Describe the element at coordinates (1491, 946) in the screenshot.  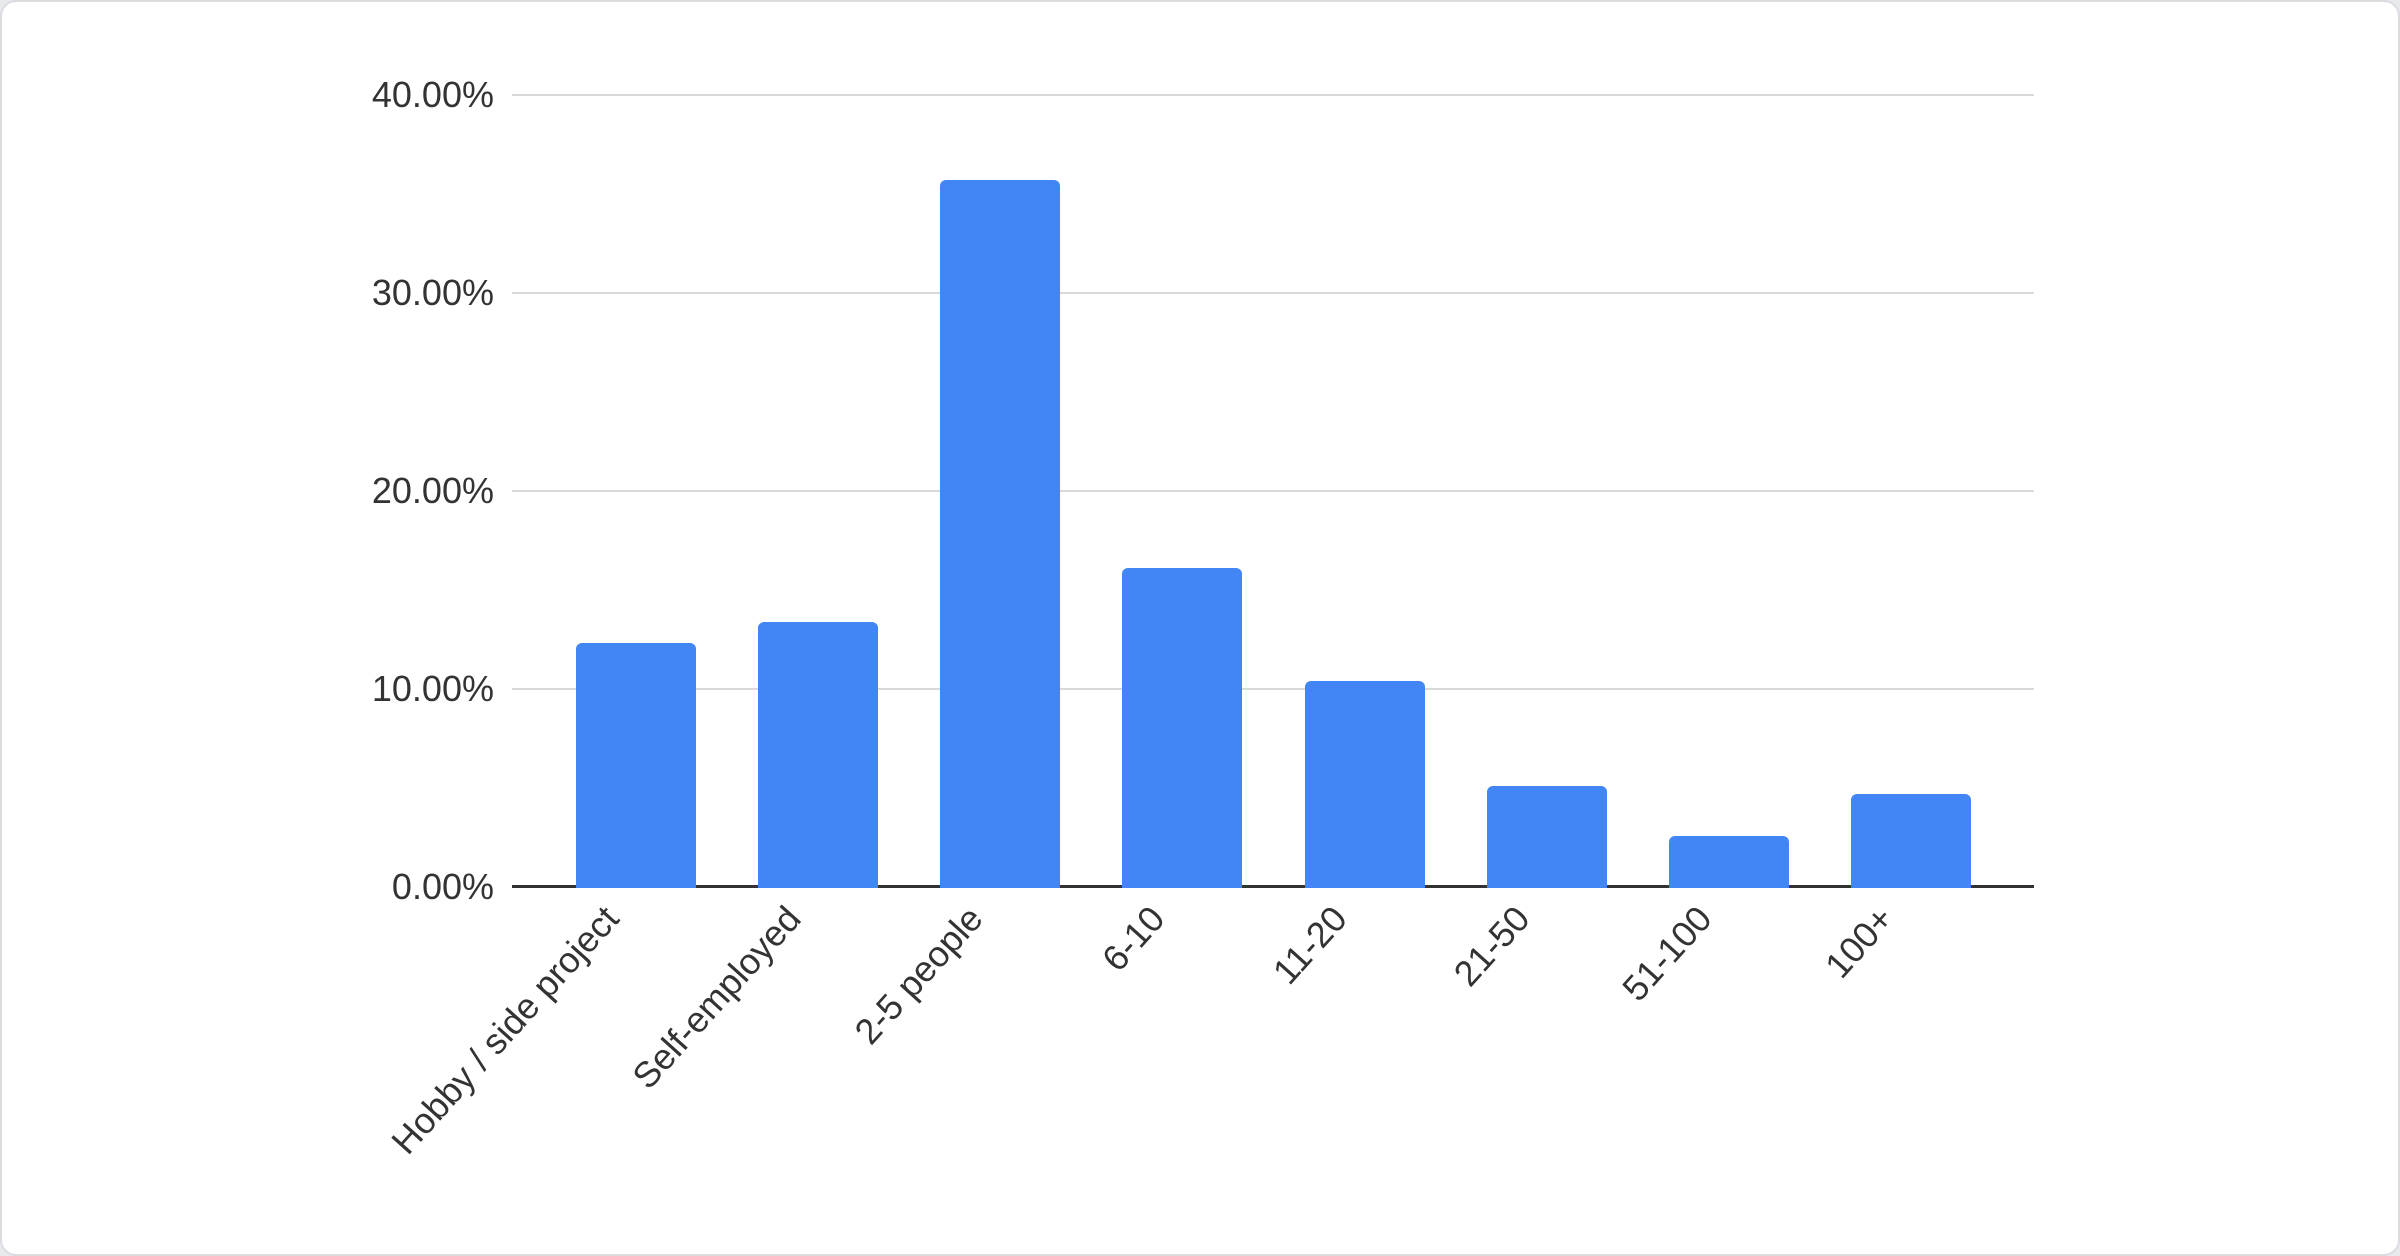
I see `x-axis-category-label: 21-50` at that location.